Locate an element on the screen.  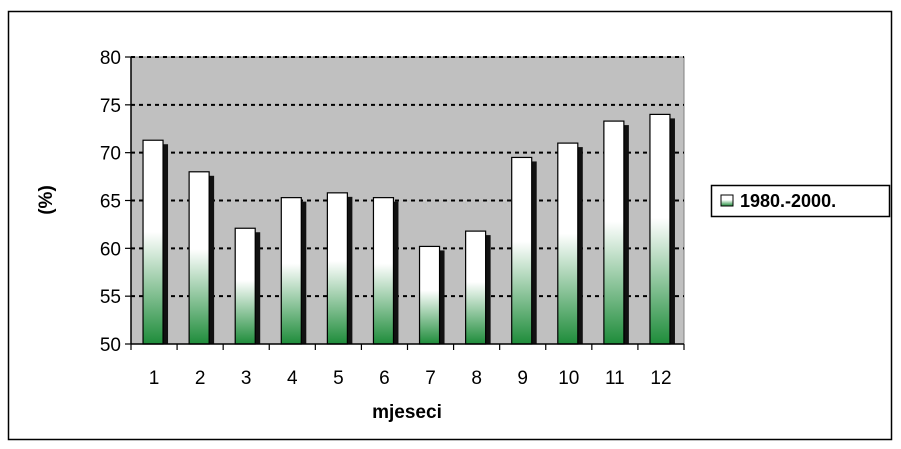
x-tick-label: 12 is located at coordinates (660, 378).